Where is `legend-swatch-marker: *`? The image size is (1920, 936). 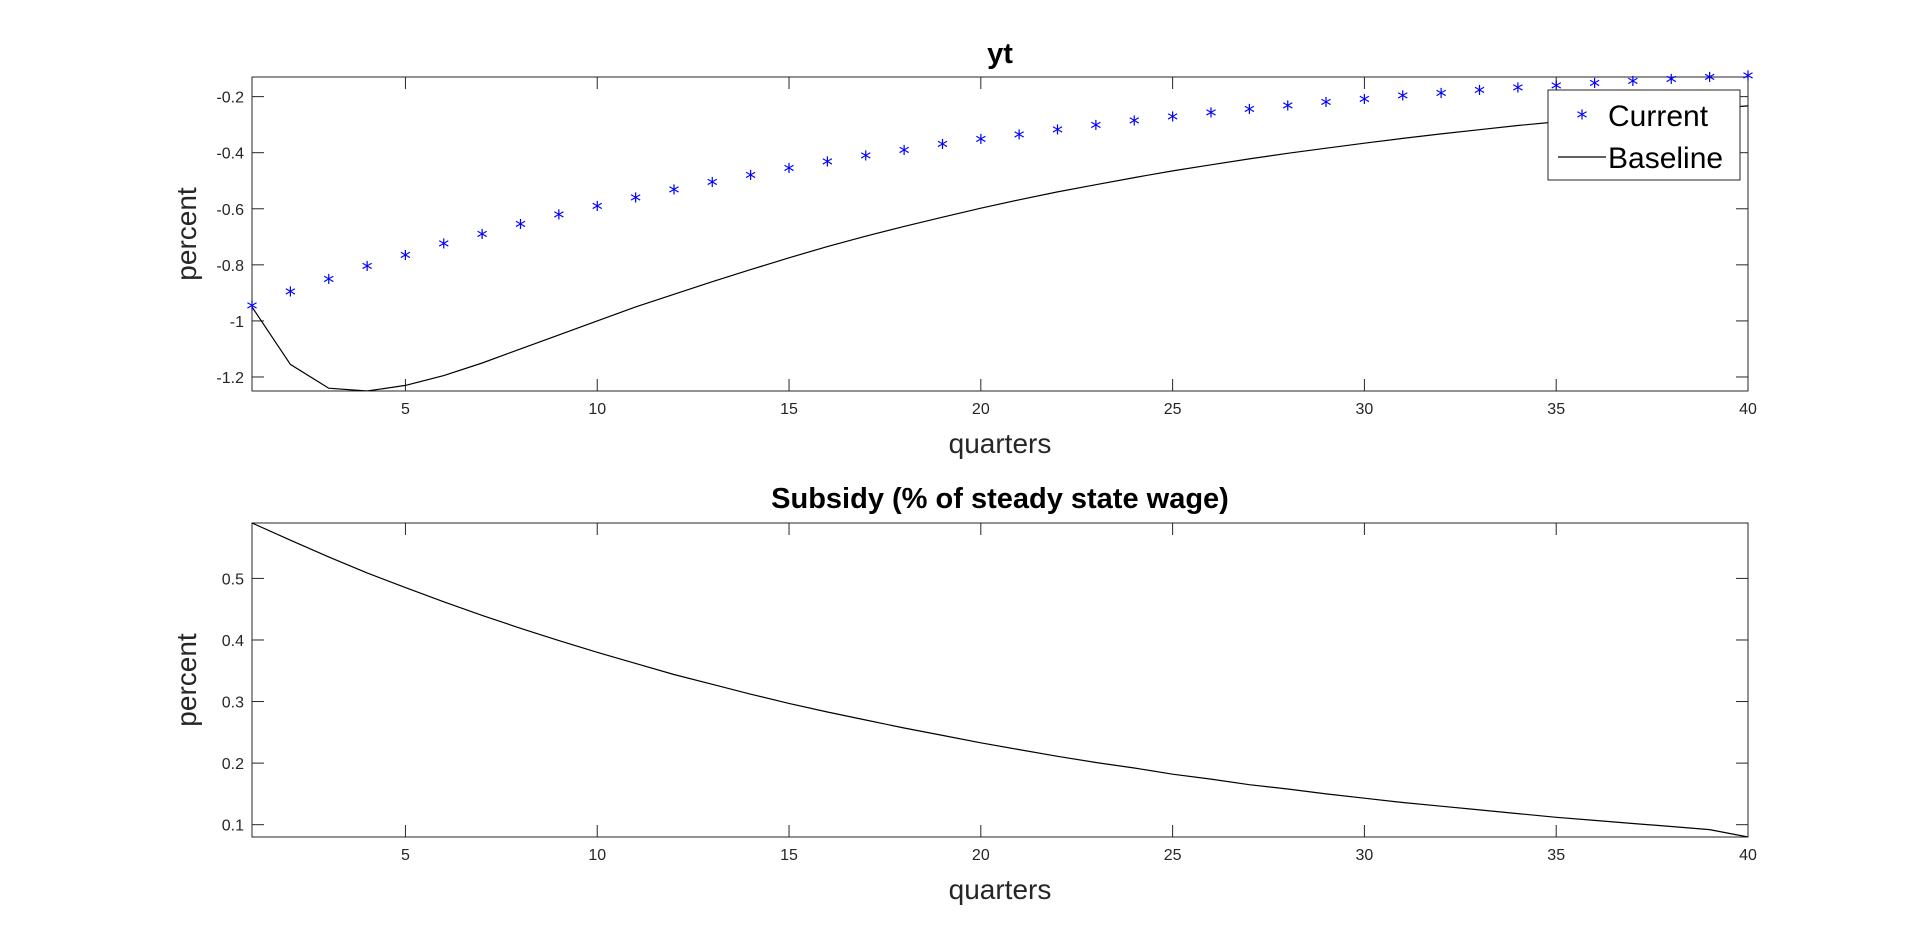 legend-swatch-marker: * is located at coordinates (1582, 119).